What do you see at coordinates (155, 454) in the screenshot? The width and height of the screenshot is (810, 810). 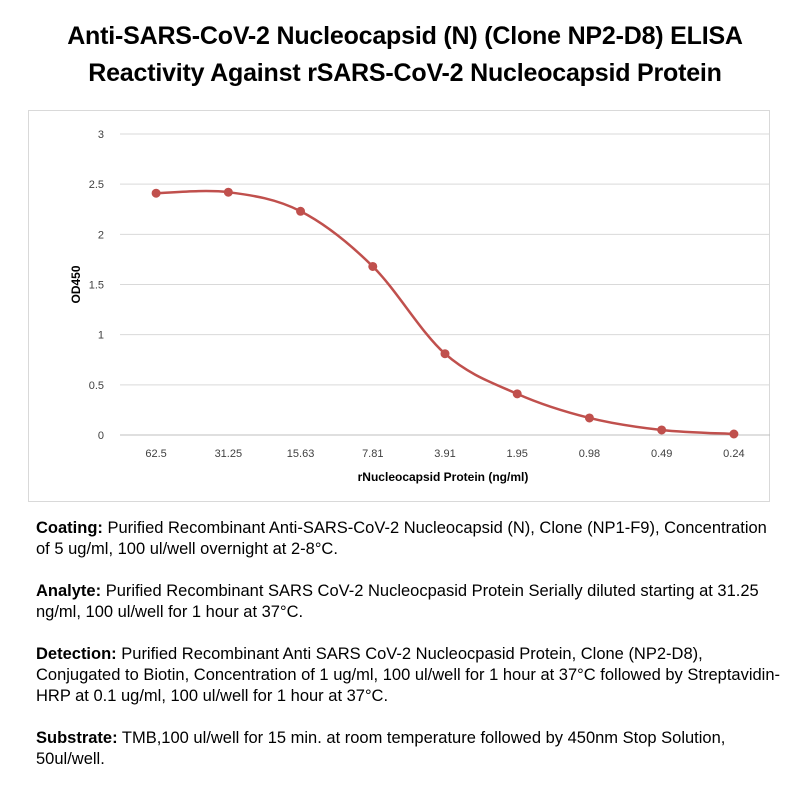 I see `x-tick-label: 62.5` at bounding box center [155, 454].